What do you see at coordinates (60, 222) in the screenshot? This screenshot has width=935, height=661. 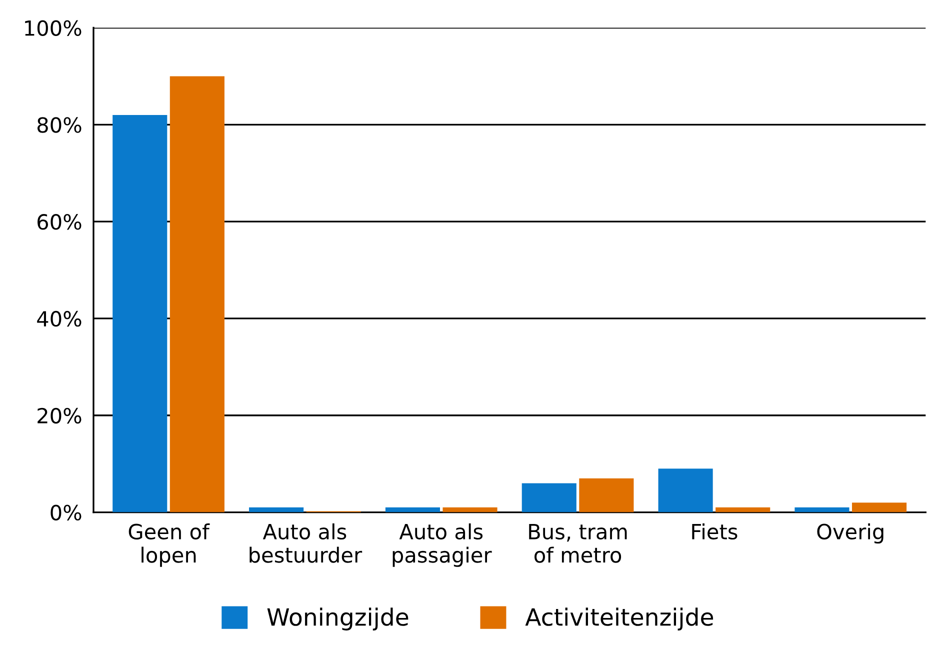 I see `y-tick-label: 60%` at bounding box center [60, 222].